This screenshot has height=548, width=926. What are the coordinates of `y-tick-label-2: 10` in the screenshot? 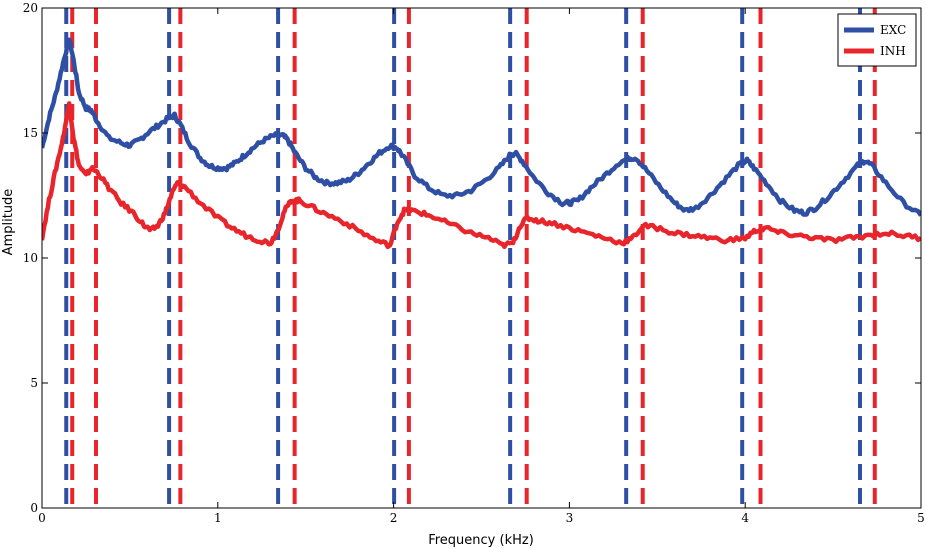 It's located at (30, 258).